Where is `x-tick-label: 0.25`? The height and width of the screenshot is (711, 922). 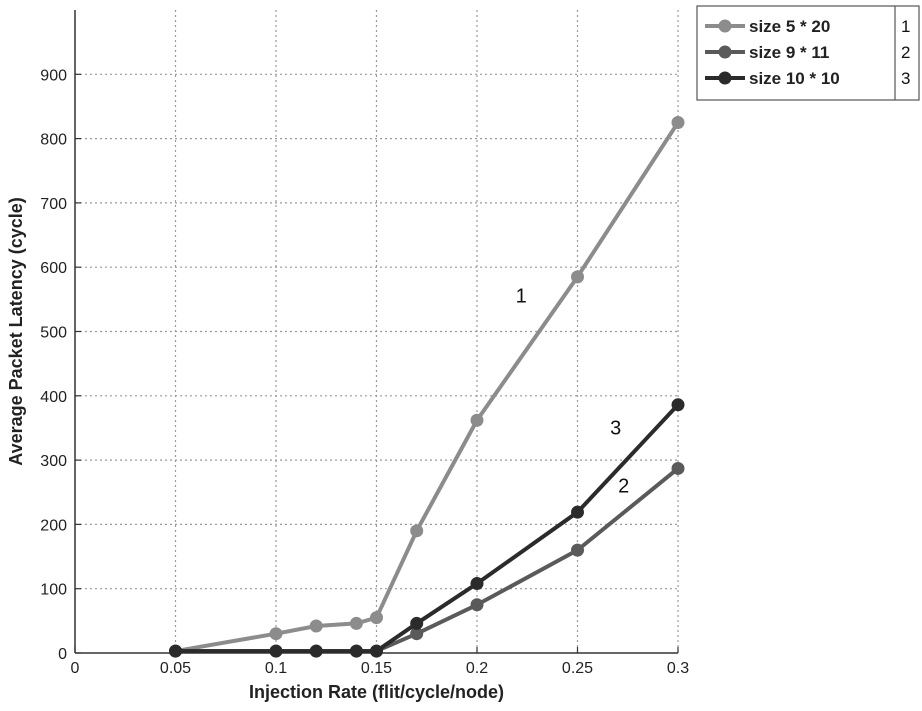 x-tick-label: 0.25 is located at coordinates (577, 668).